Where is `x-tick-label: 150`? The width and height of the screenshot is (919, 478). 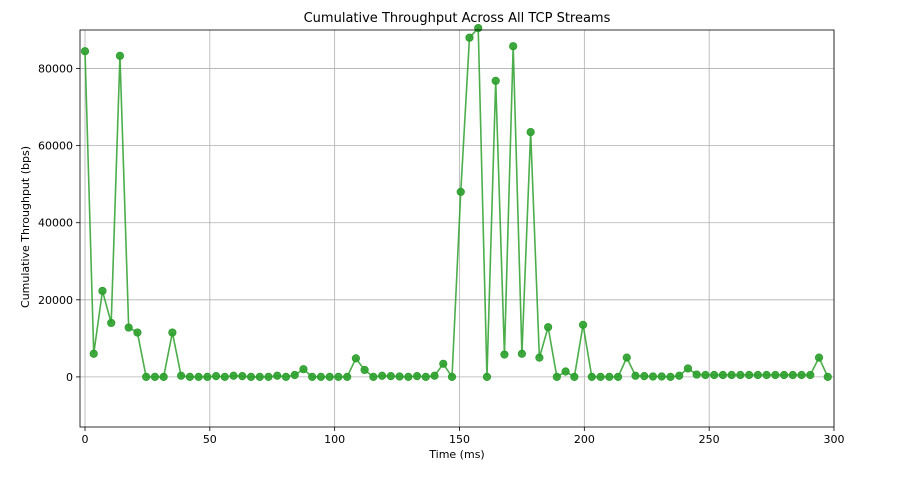 x-tick-label: 150 is located at coordinates (459, 439).